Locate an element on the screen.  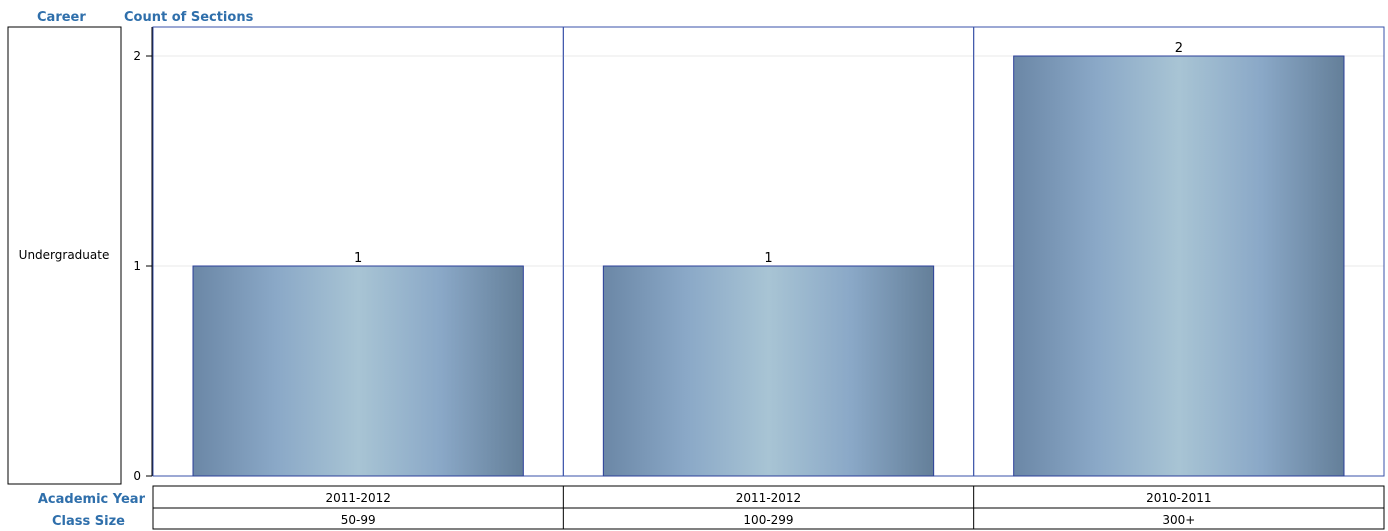
row-label-undergraduate: Undergraduate is located at coordinates (64, 255).